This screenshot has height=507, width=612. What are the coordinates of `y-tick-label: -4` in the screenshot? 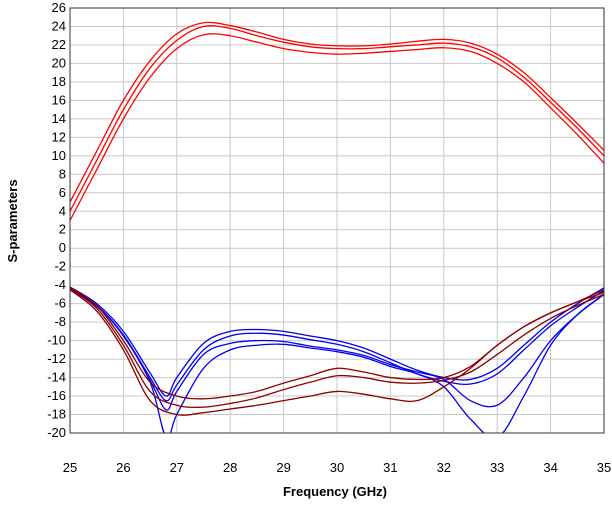 It's located at (60, 284).